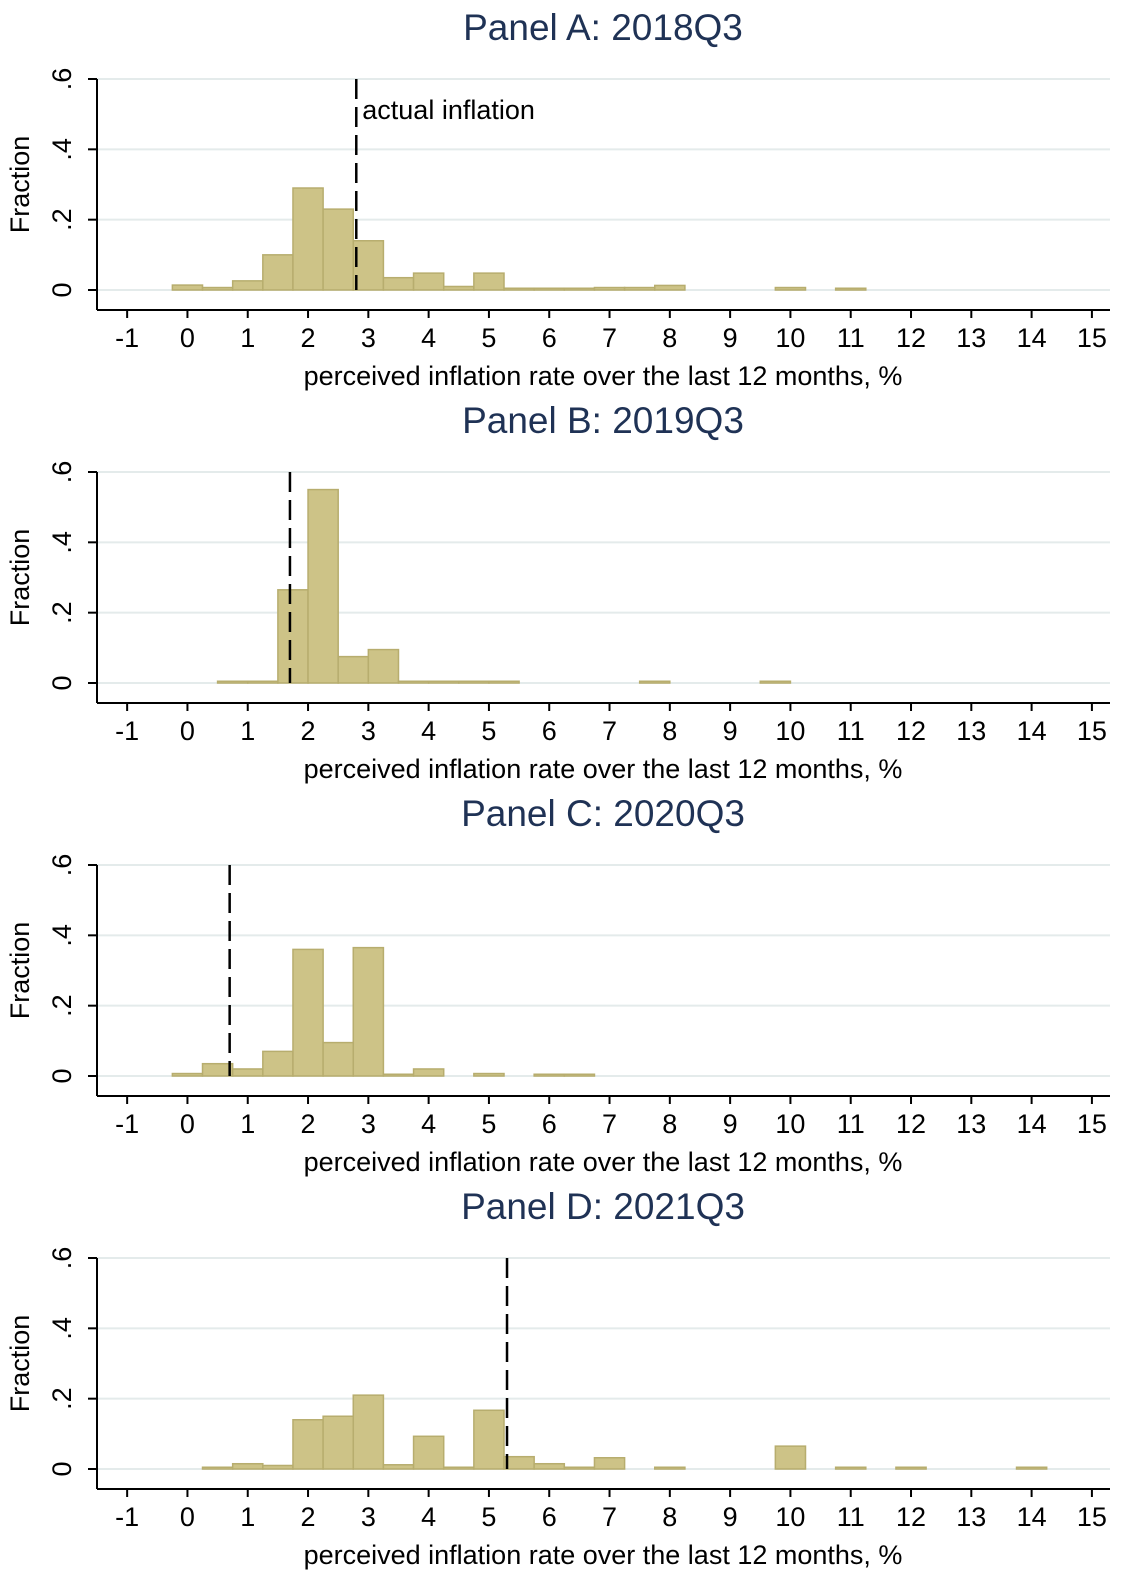 This screenshot has height=1583, width=1125. What do you see at coordinates (603, 27) in the screenshot?
I see `panel-title: Panel A: 2018Q3` at bounding box center [603, 27].